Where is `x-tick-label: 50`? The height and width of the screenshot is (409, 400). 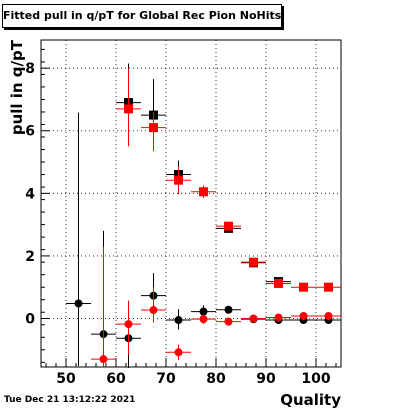 x-tick-label: 50 is located at coordinates (66, 379).